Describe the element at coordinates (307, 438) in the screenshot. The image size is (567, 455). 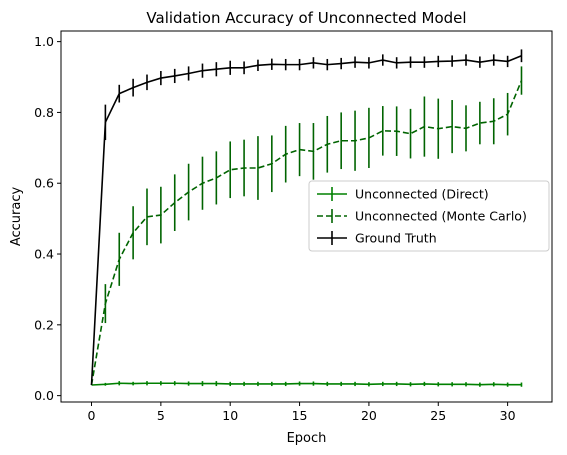
I see `x-axis-title: Epoch` at that location.